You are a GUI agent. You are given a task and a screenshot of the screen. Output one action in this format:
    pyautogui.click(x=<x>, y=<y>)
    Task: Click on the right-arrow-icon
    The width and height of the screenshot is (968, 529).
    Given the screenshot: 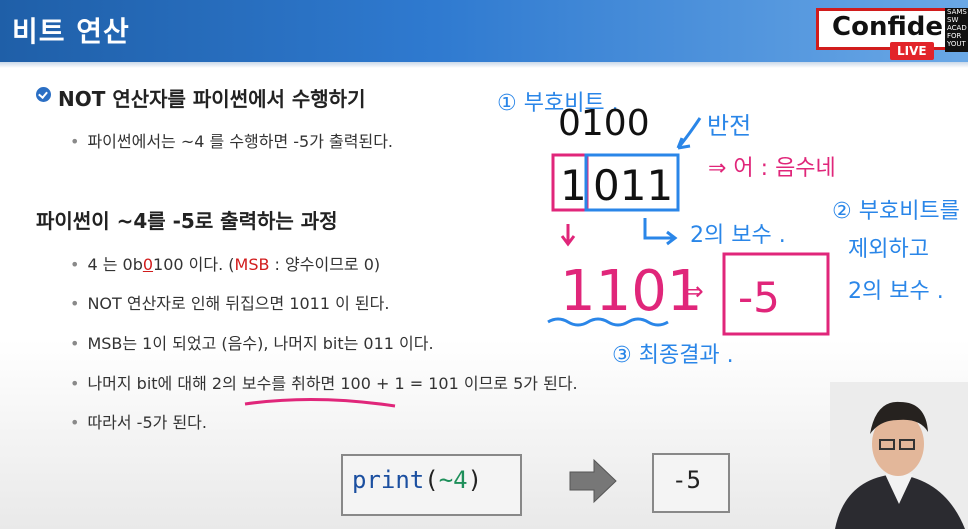 What is the action you would take?
    pyautogui.click(x=593, y=481)
    